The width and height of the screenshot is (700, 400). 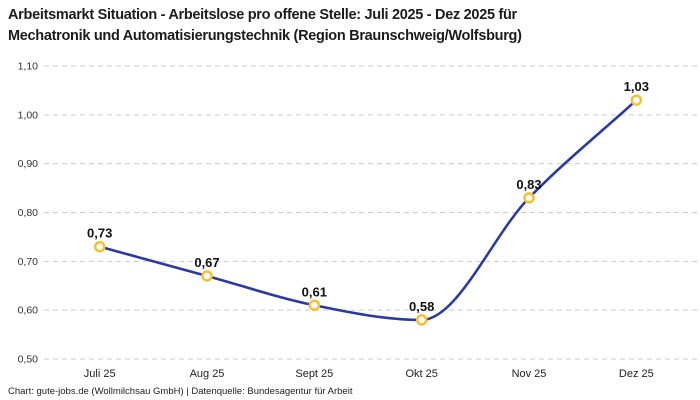 I want to click on x-tick-label: Nov 25, so click(x=529, y=374).